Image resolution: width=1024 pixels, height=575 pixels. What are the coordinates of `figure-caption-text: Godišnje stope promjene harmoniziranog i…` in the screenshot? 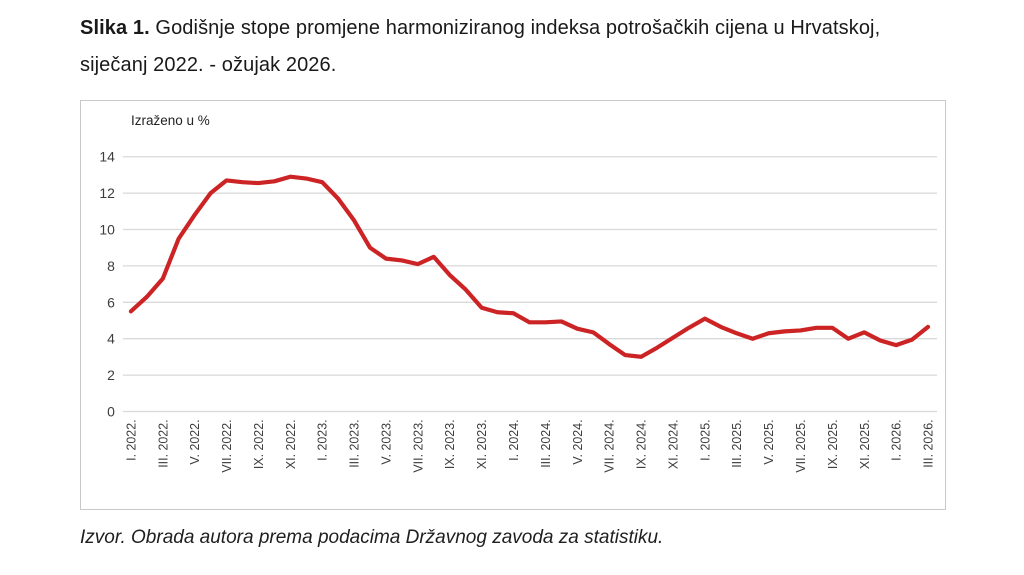 It's located at (480, 46).